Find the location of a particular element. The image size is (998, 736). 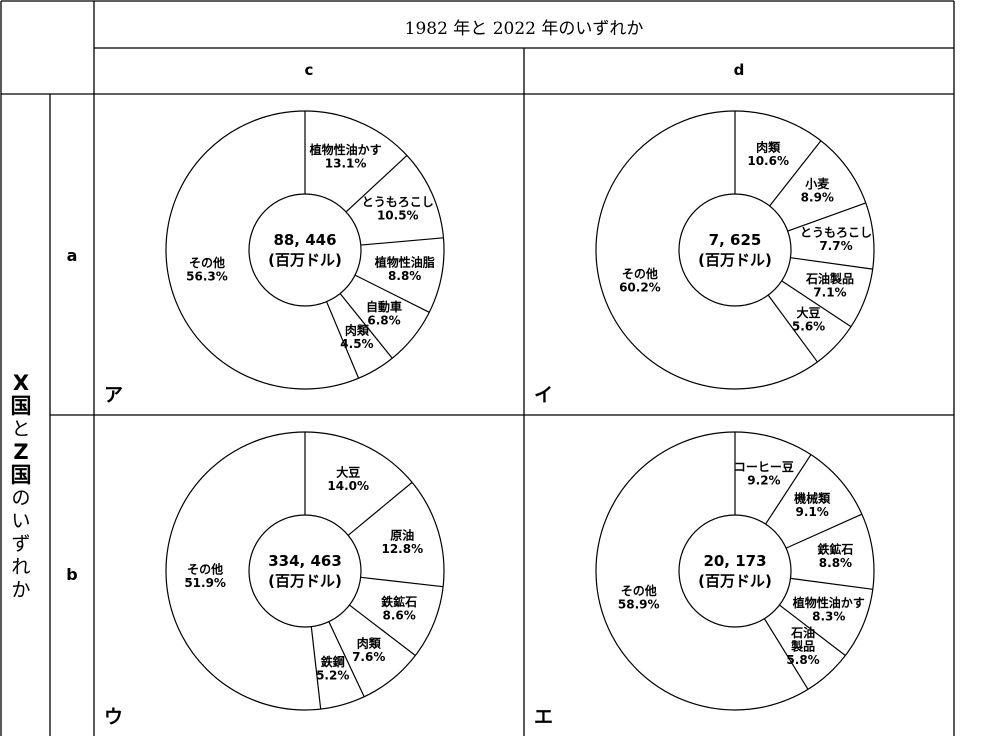

pie-slice-label: その他 51.9% is located at coordinates (205, 576).